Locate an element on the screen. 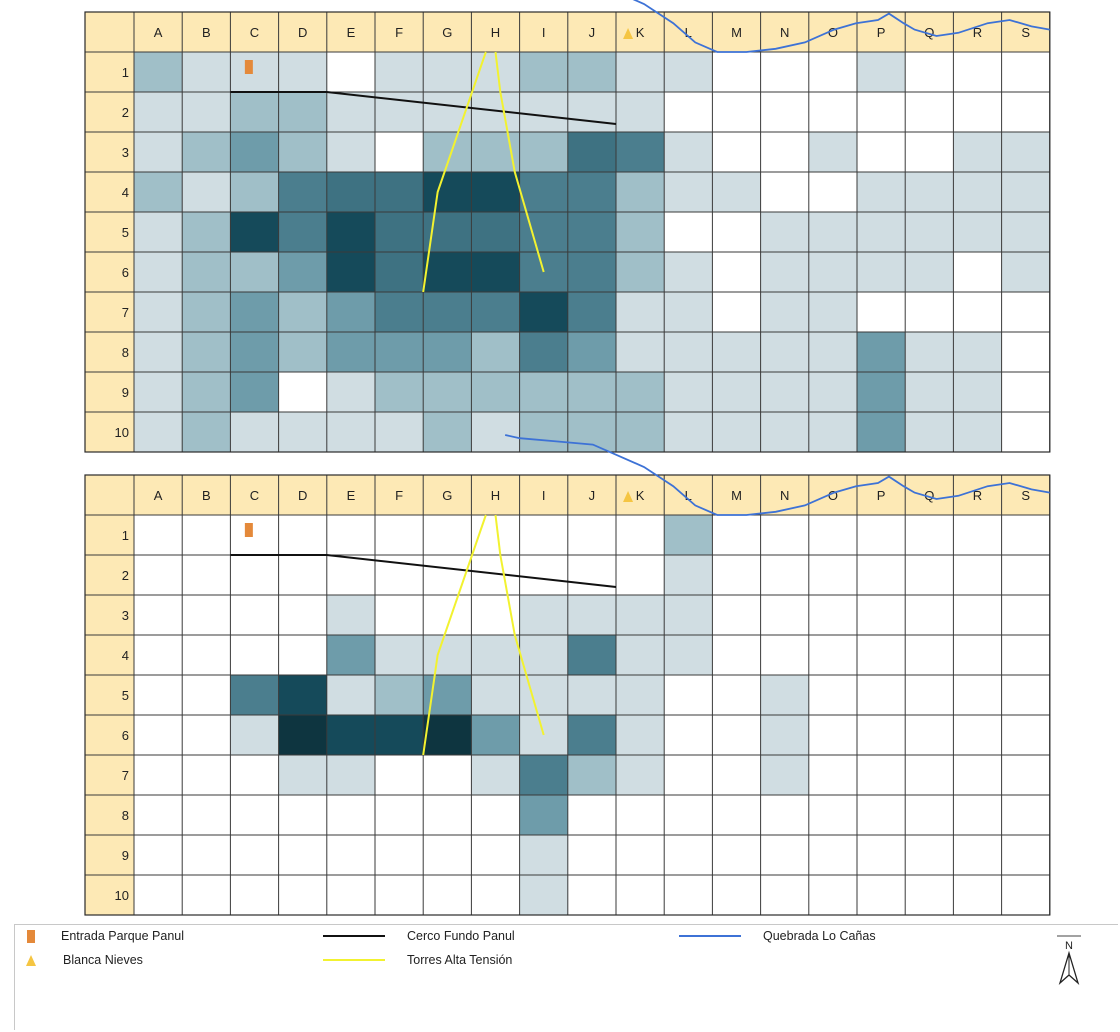 The width and height of the screenshot is (1120, 1032). grid-cell-I3 is located at coordinates (543, 152).